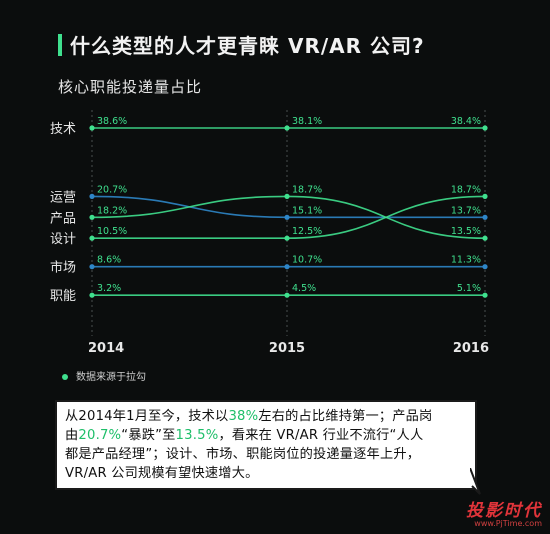 The width and height of the screenshot is (550, 534). I want to click on watermark-logo: 投影时代, so click(504, 511).